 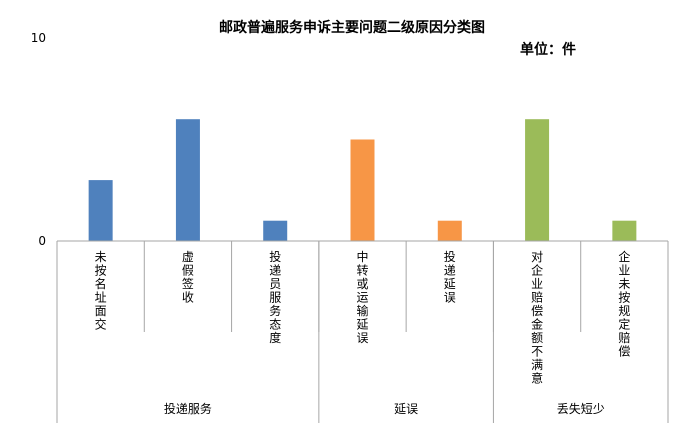 What do you see at coordinates (188, 408) in the screenshot?
I see `group-label: 投递服务` at bounding box center [188, 408].